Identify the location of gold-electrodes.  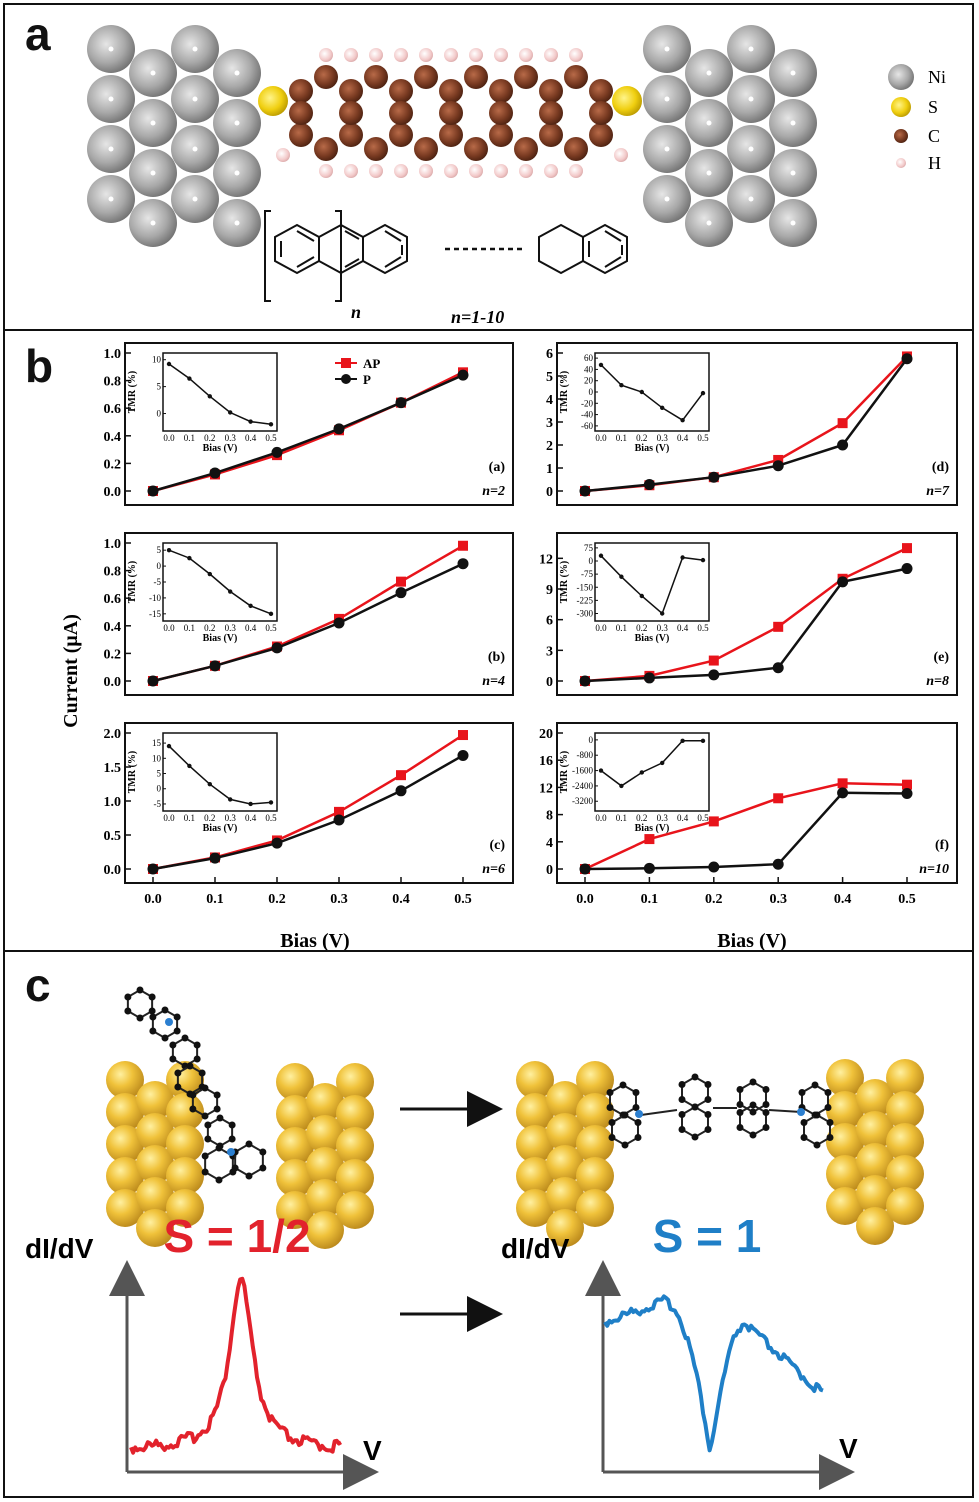
(515, 1154).